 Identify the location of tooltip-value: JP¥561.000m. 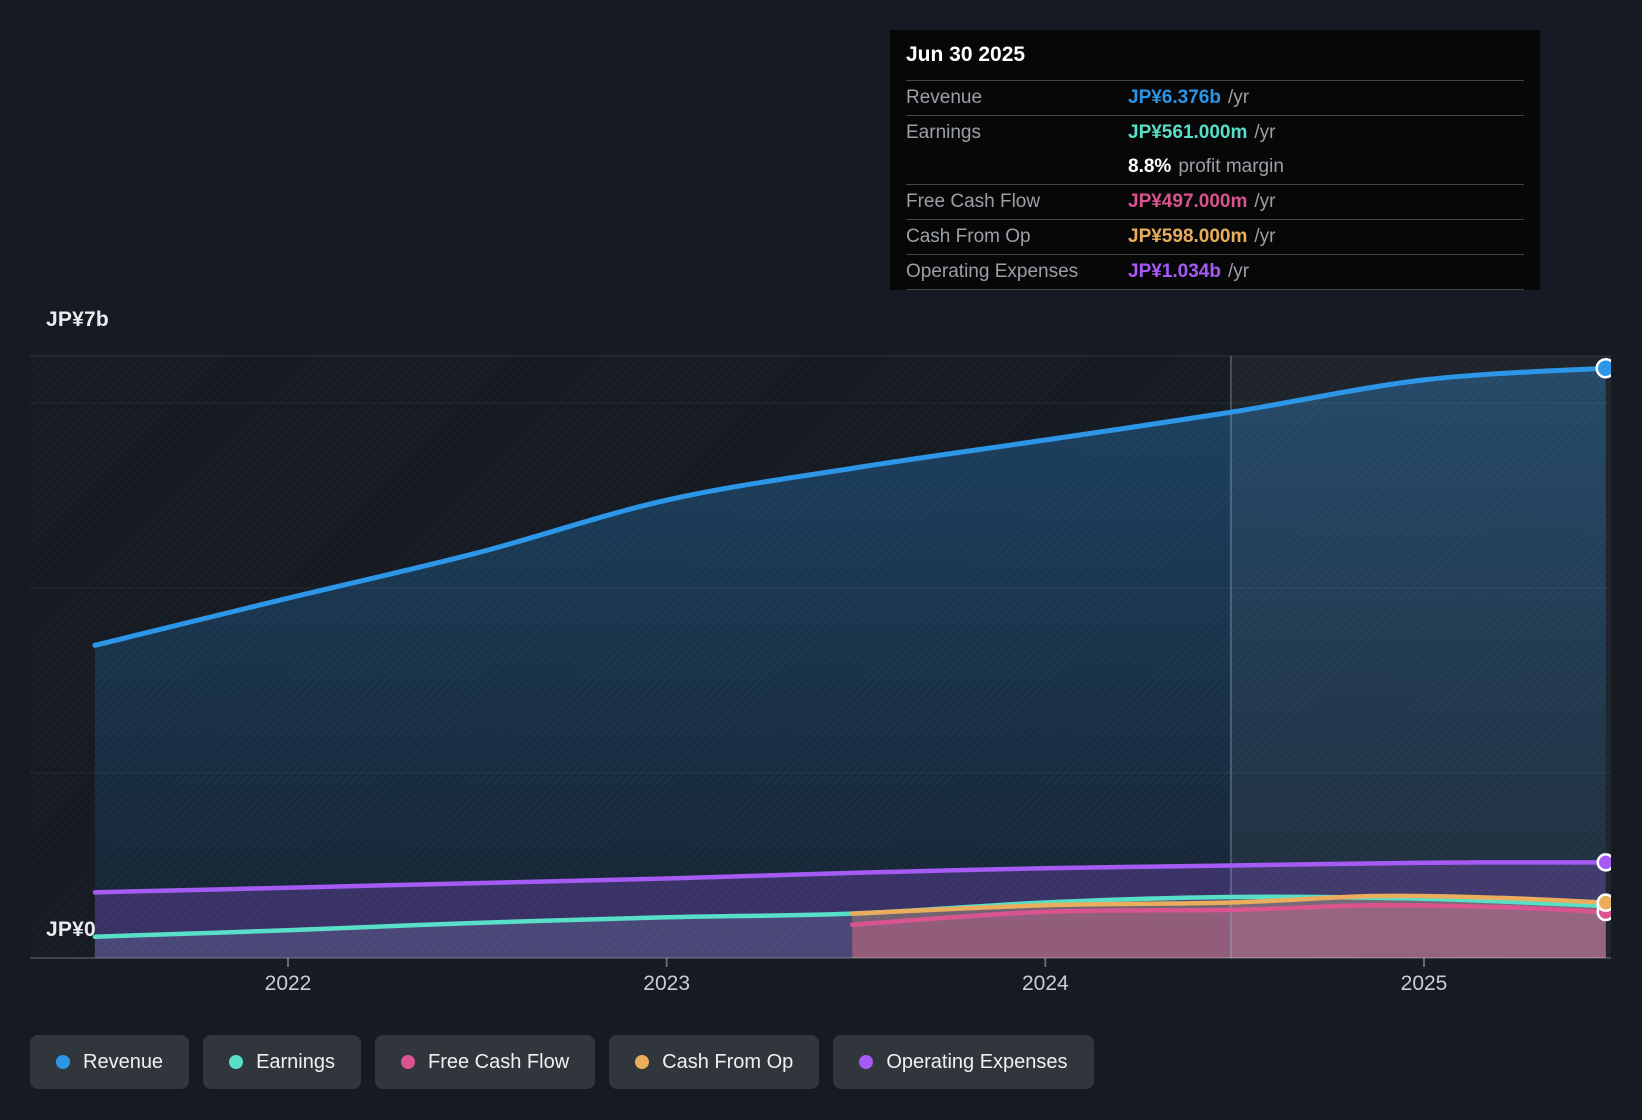
(1188, 132).